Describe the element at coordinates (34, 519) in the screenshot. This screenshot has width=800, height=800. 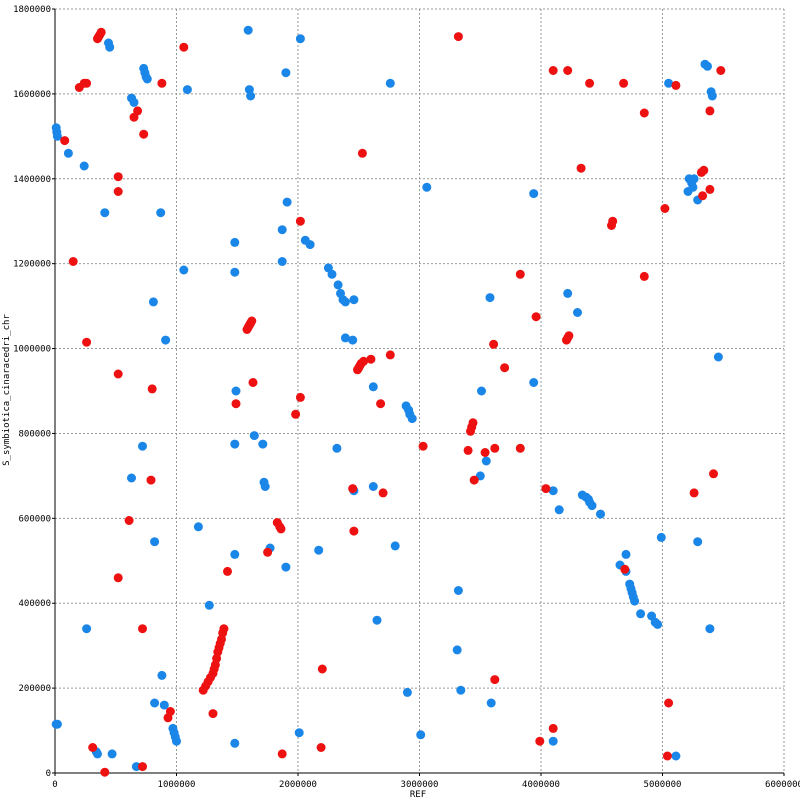
I see `y-tick-label: 600000` at that location.